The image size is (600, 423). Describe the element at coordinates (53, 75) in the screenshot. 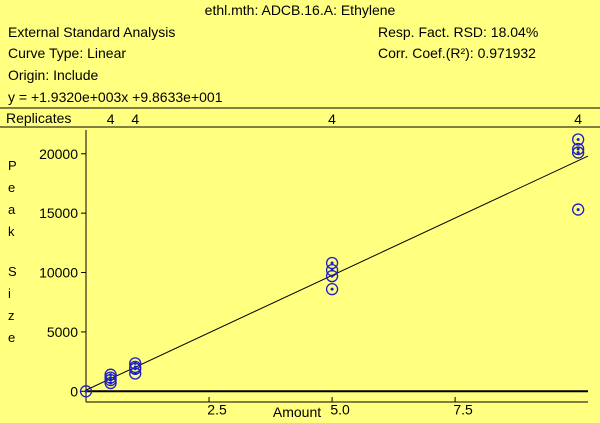

I see `origin-label: Origin: Include` at that location.